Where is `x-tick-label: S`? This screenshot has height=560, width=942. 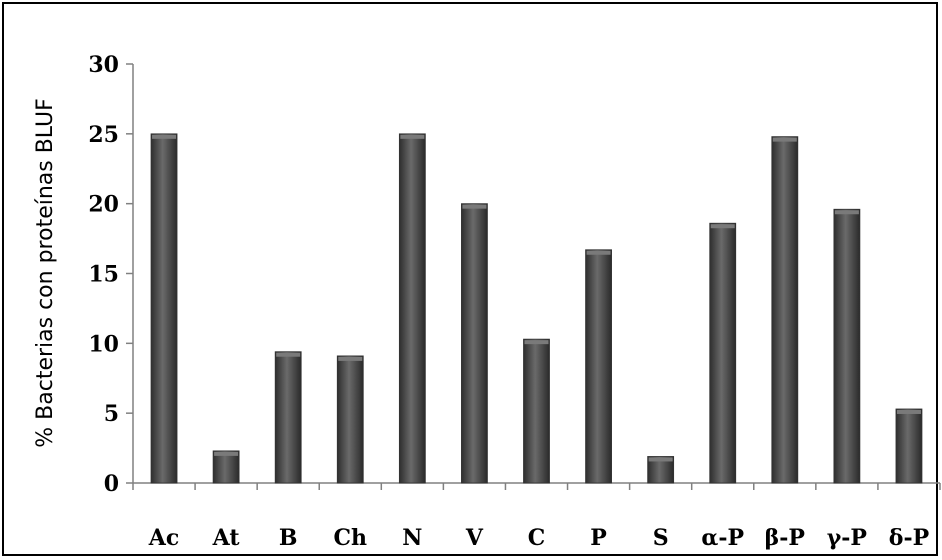
x-tick-label: S is located at coordinates (661, 538).